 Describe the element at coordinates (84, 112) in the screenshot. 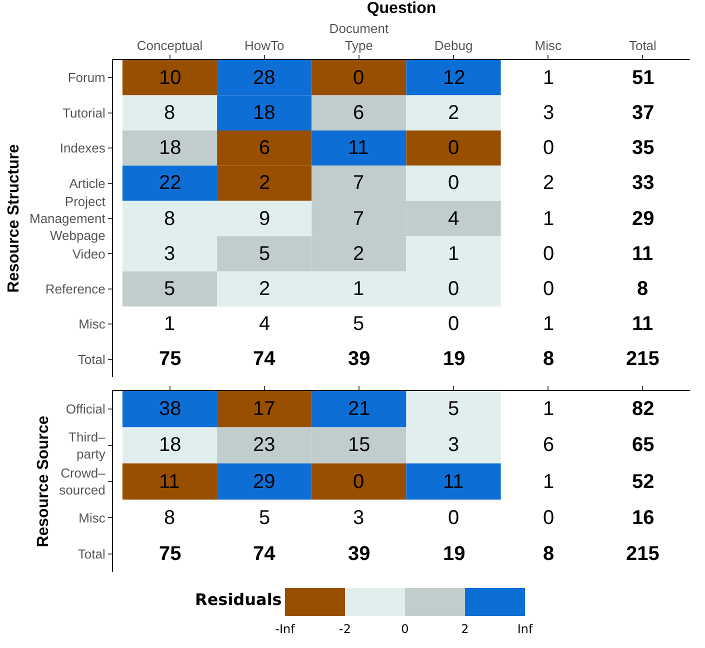

I see `y-tick-label: Tutorial` at that location.